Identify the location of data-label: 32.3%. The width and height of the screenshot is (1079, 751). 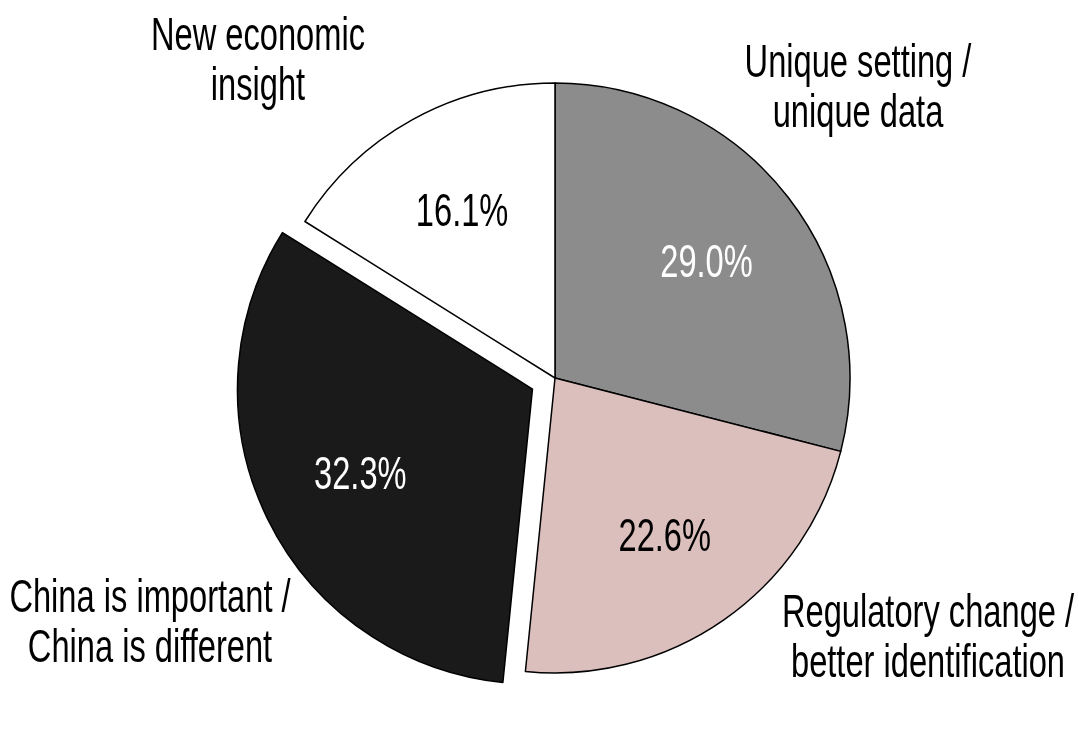
(360, 473).